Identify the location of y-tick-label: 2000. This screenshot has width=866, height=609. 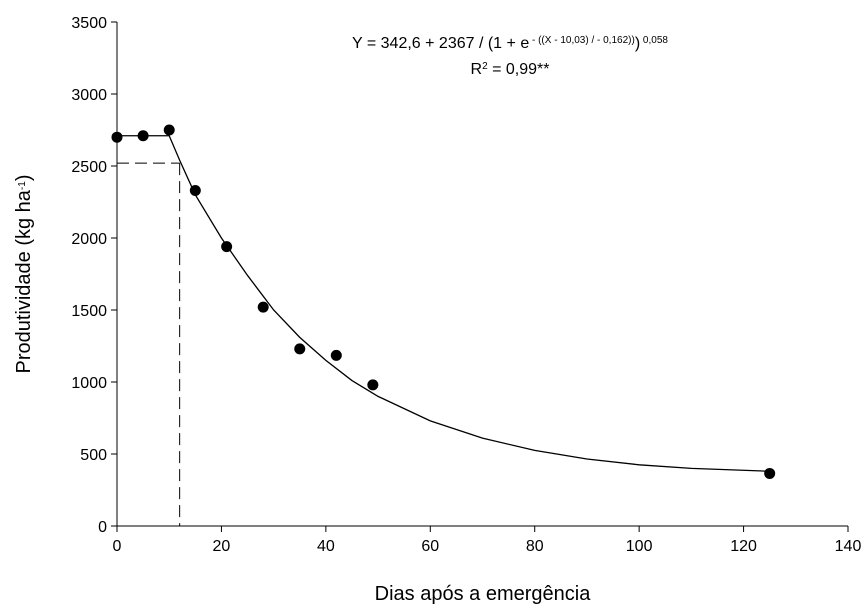
(89, 239).